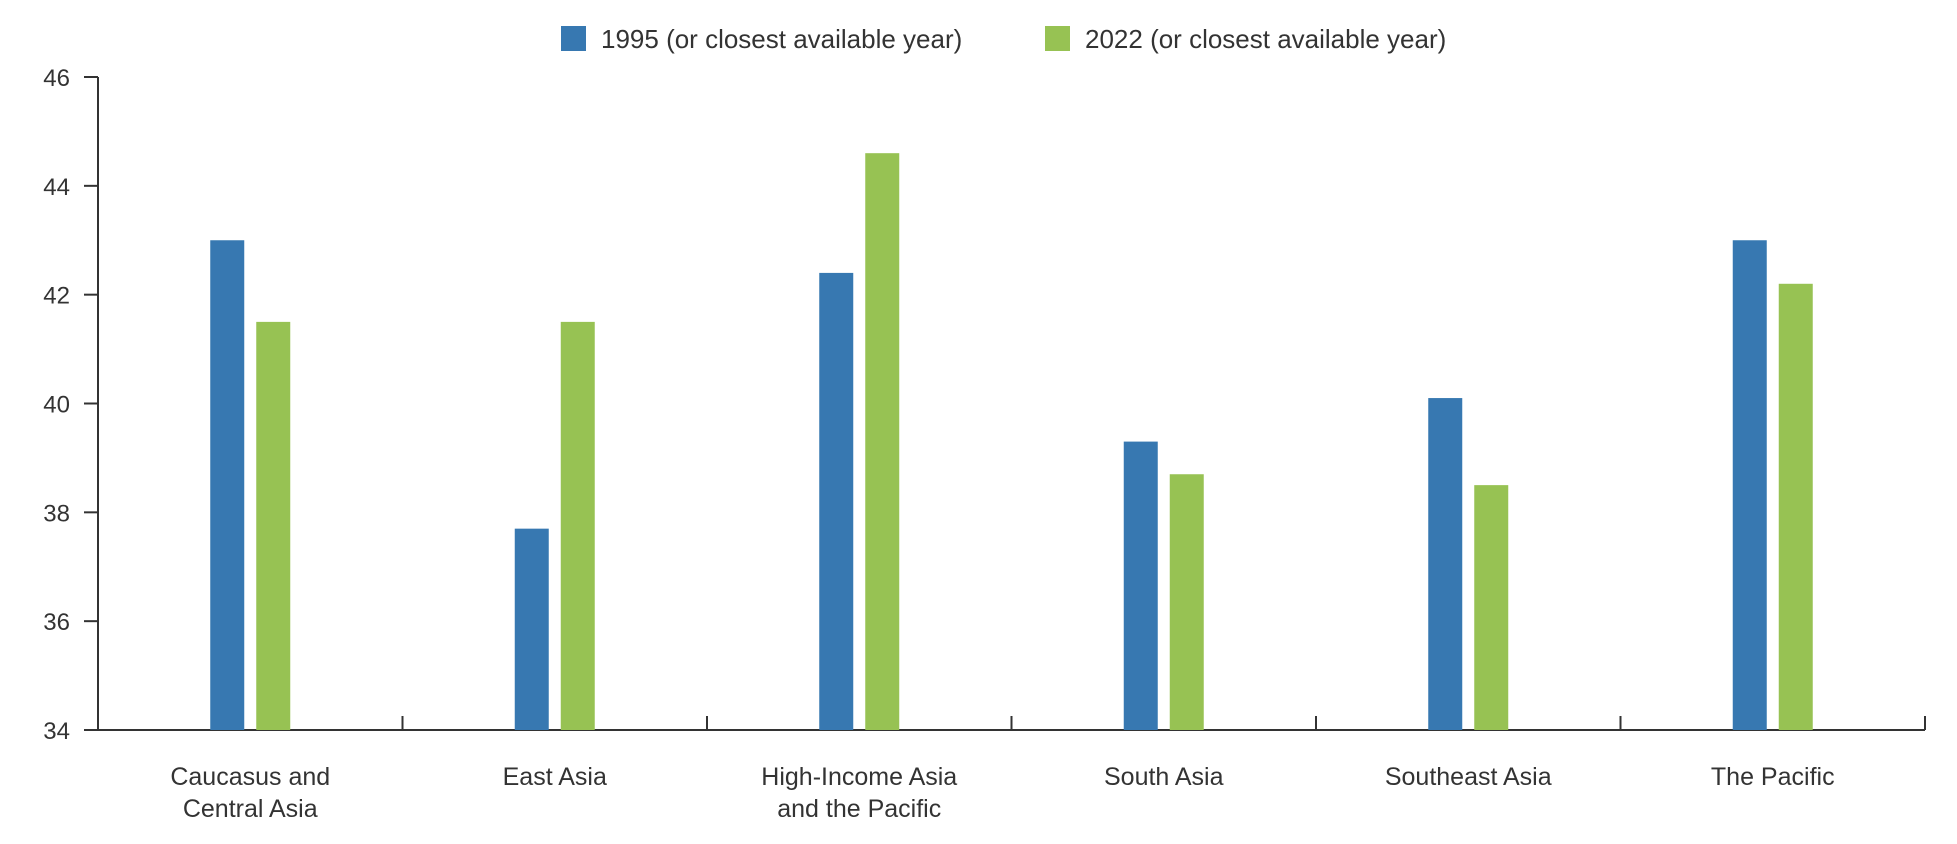  What do you see at coordinates (56, 622) in the screenshot?
I see `y-tick-label: 36` at bounding box center [56, 622].